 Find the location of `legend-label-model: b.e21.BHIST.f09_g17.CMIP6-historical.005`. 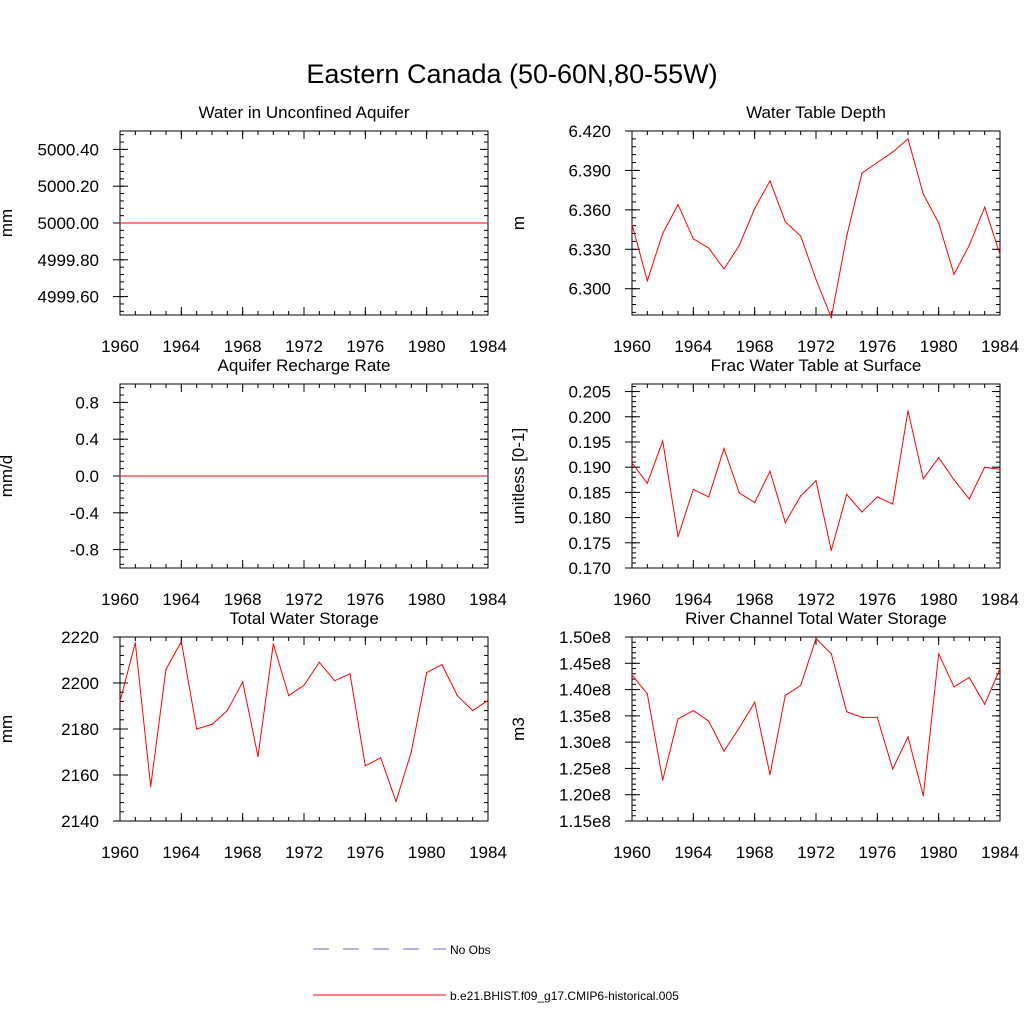

legend-label-model: b.e21.BHIST.f09_g17.CMIP6-historical.005 is located at coordinates (564, 996).